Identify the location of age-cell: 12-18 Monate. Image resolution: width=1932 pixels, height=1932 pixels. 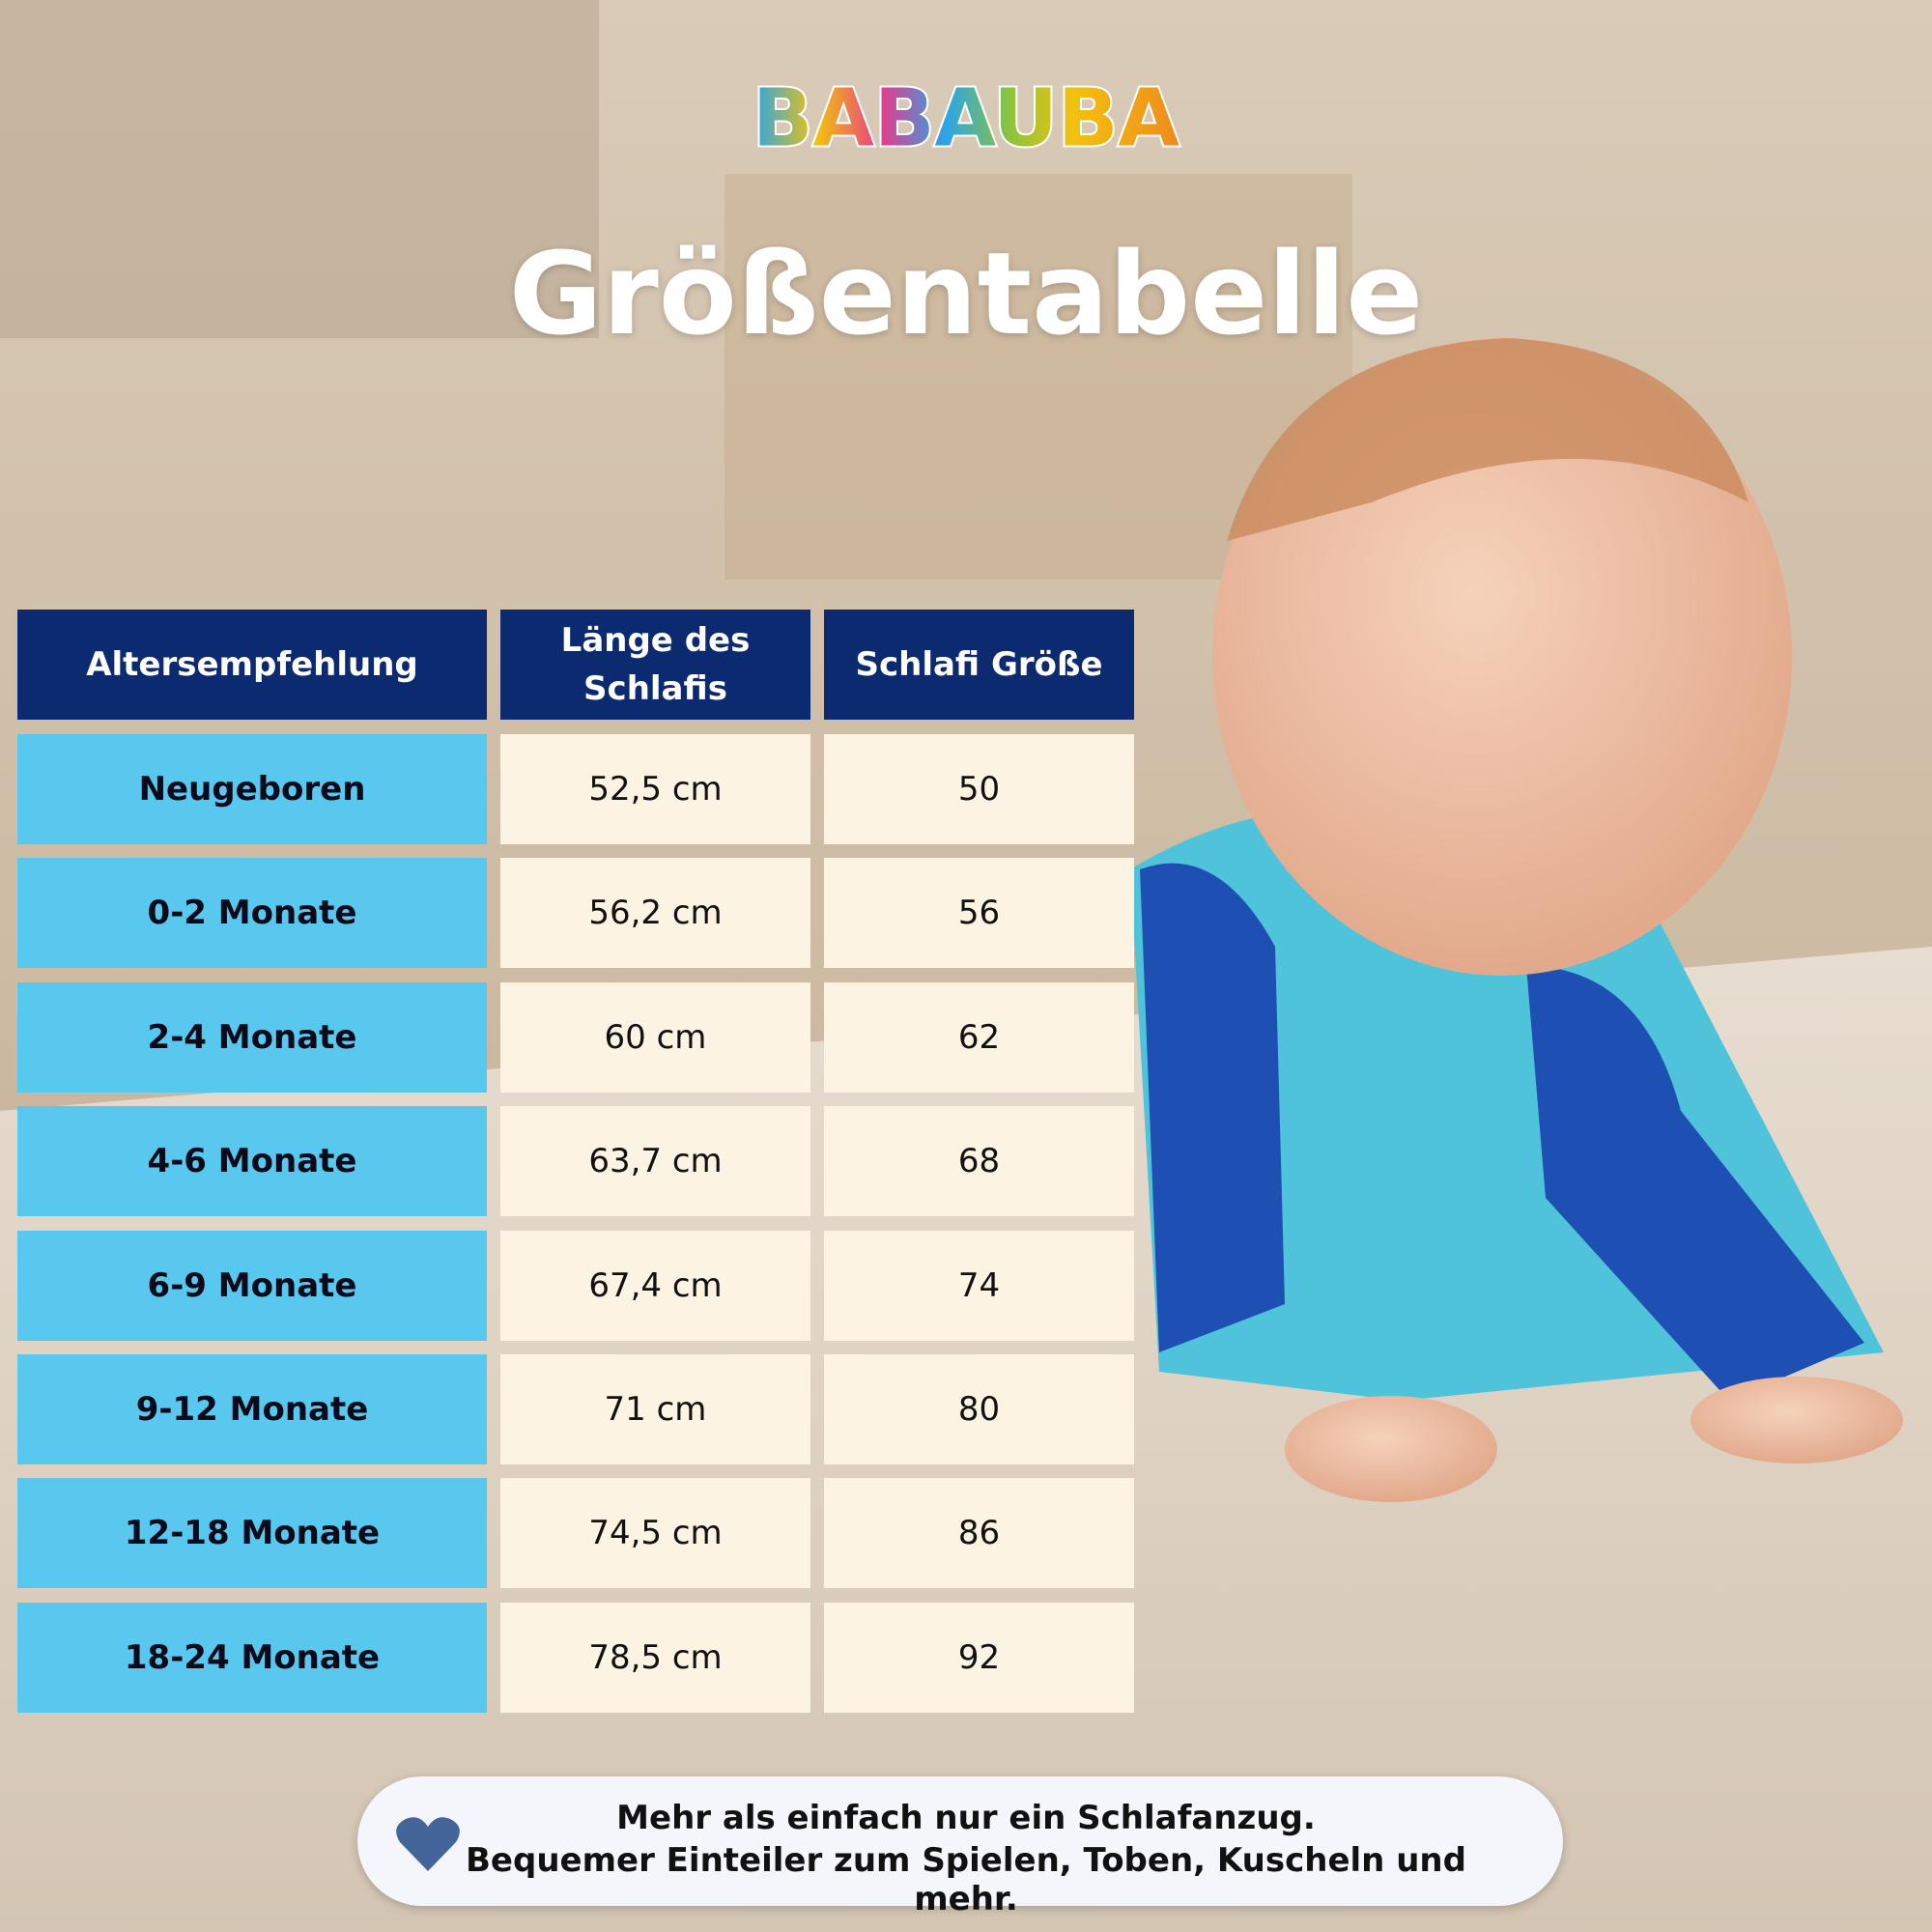
(252, 1533).